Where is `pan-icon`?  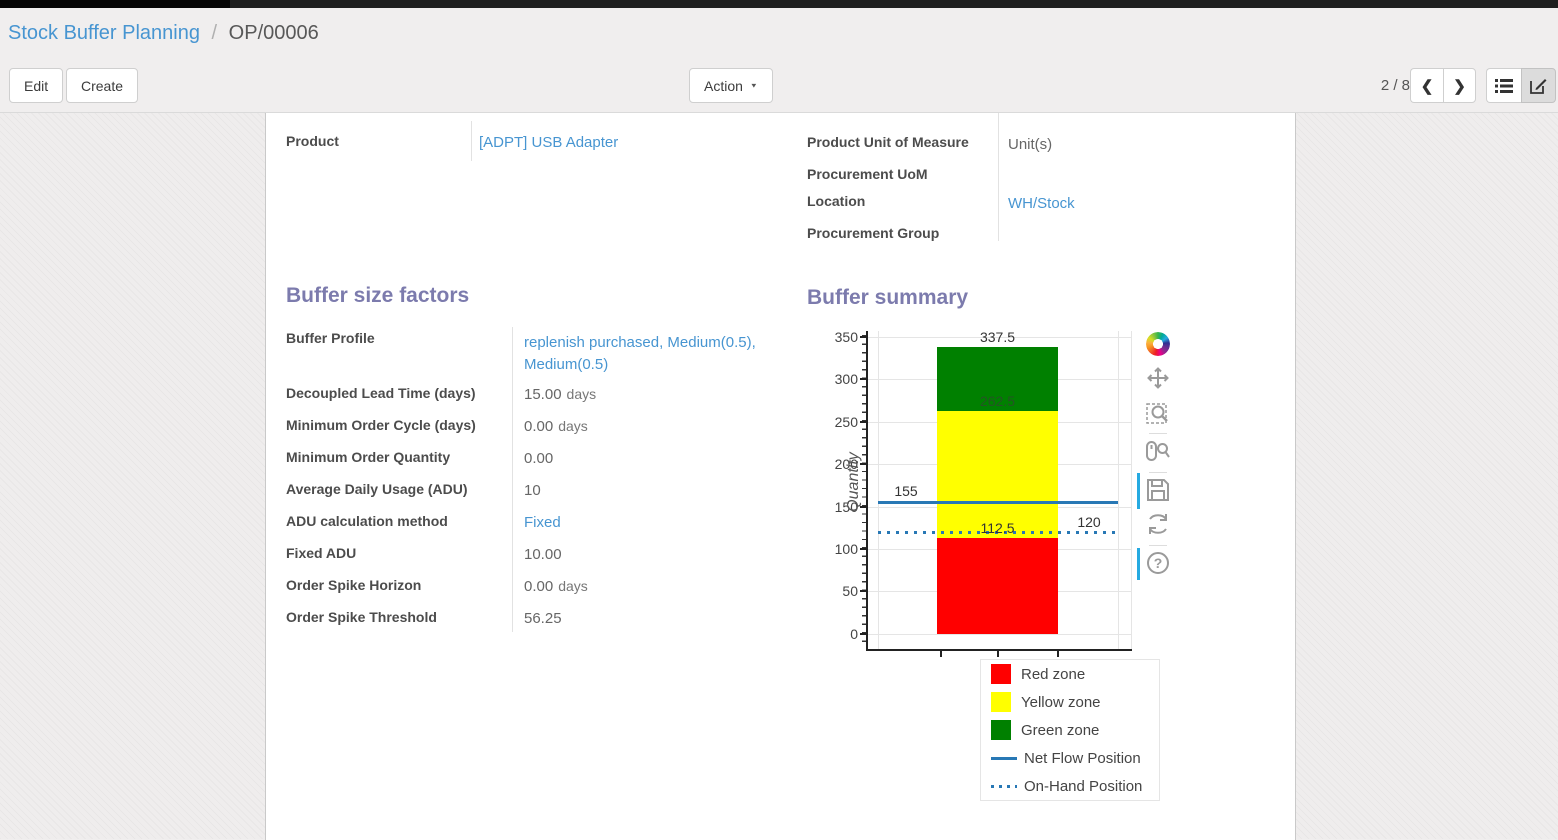
pan-icon is located at coordinates (1158, 378).